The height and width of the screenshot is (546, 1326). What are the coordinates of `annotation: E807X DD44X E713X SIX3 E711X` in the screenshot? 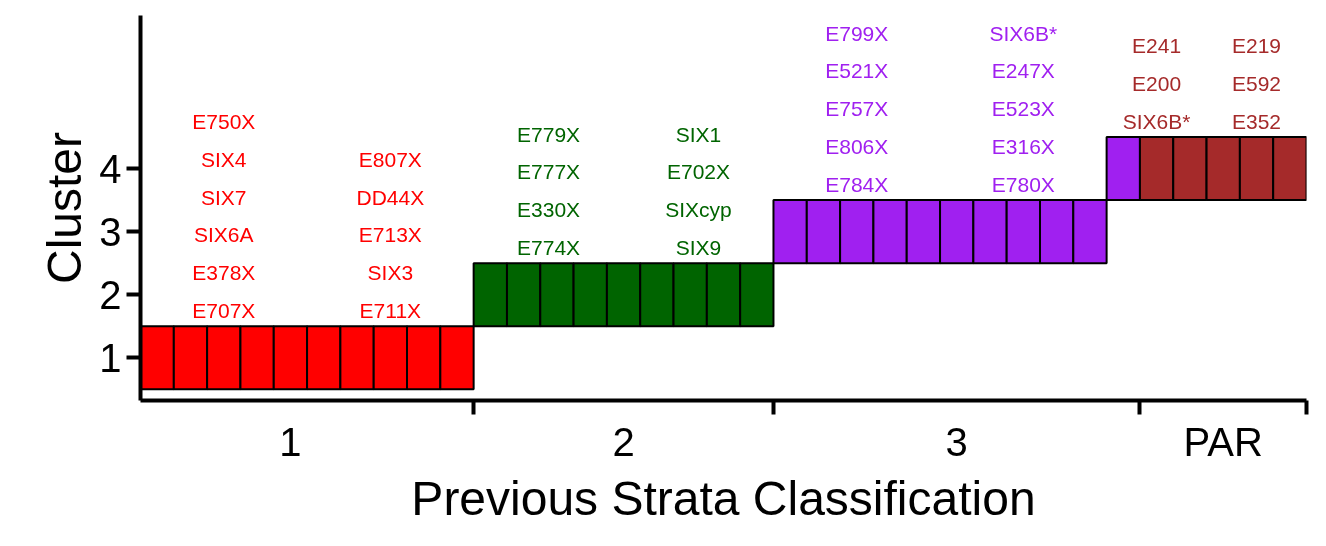 It's located at (390, 235).